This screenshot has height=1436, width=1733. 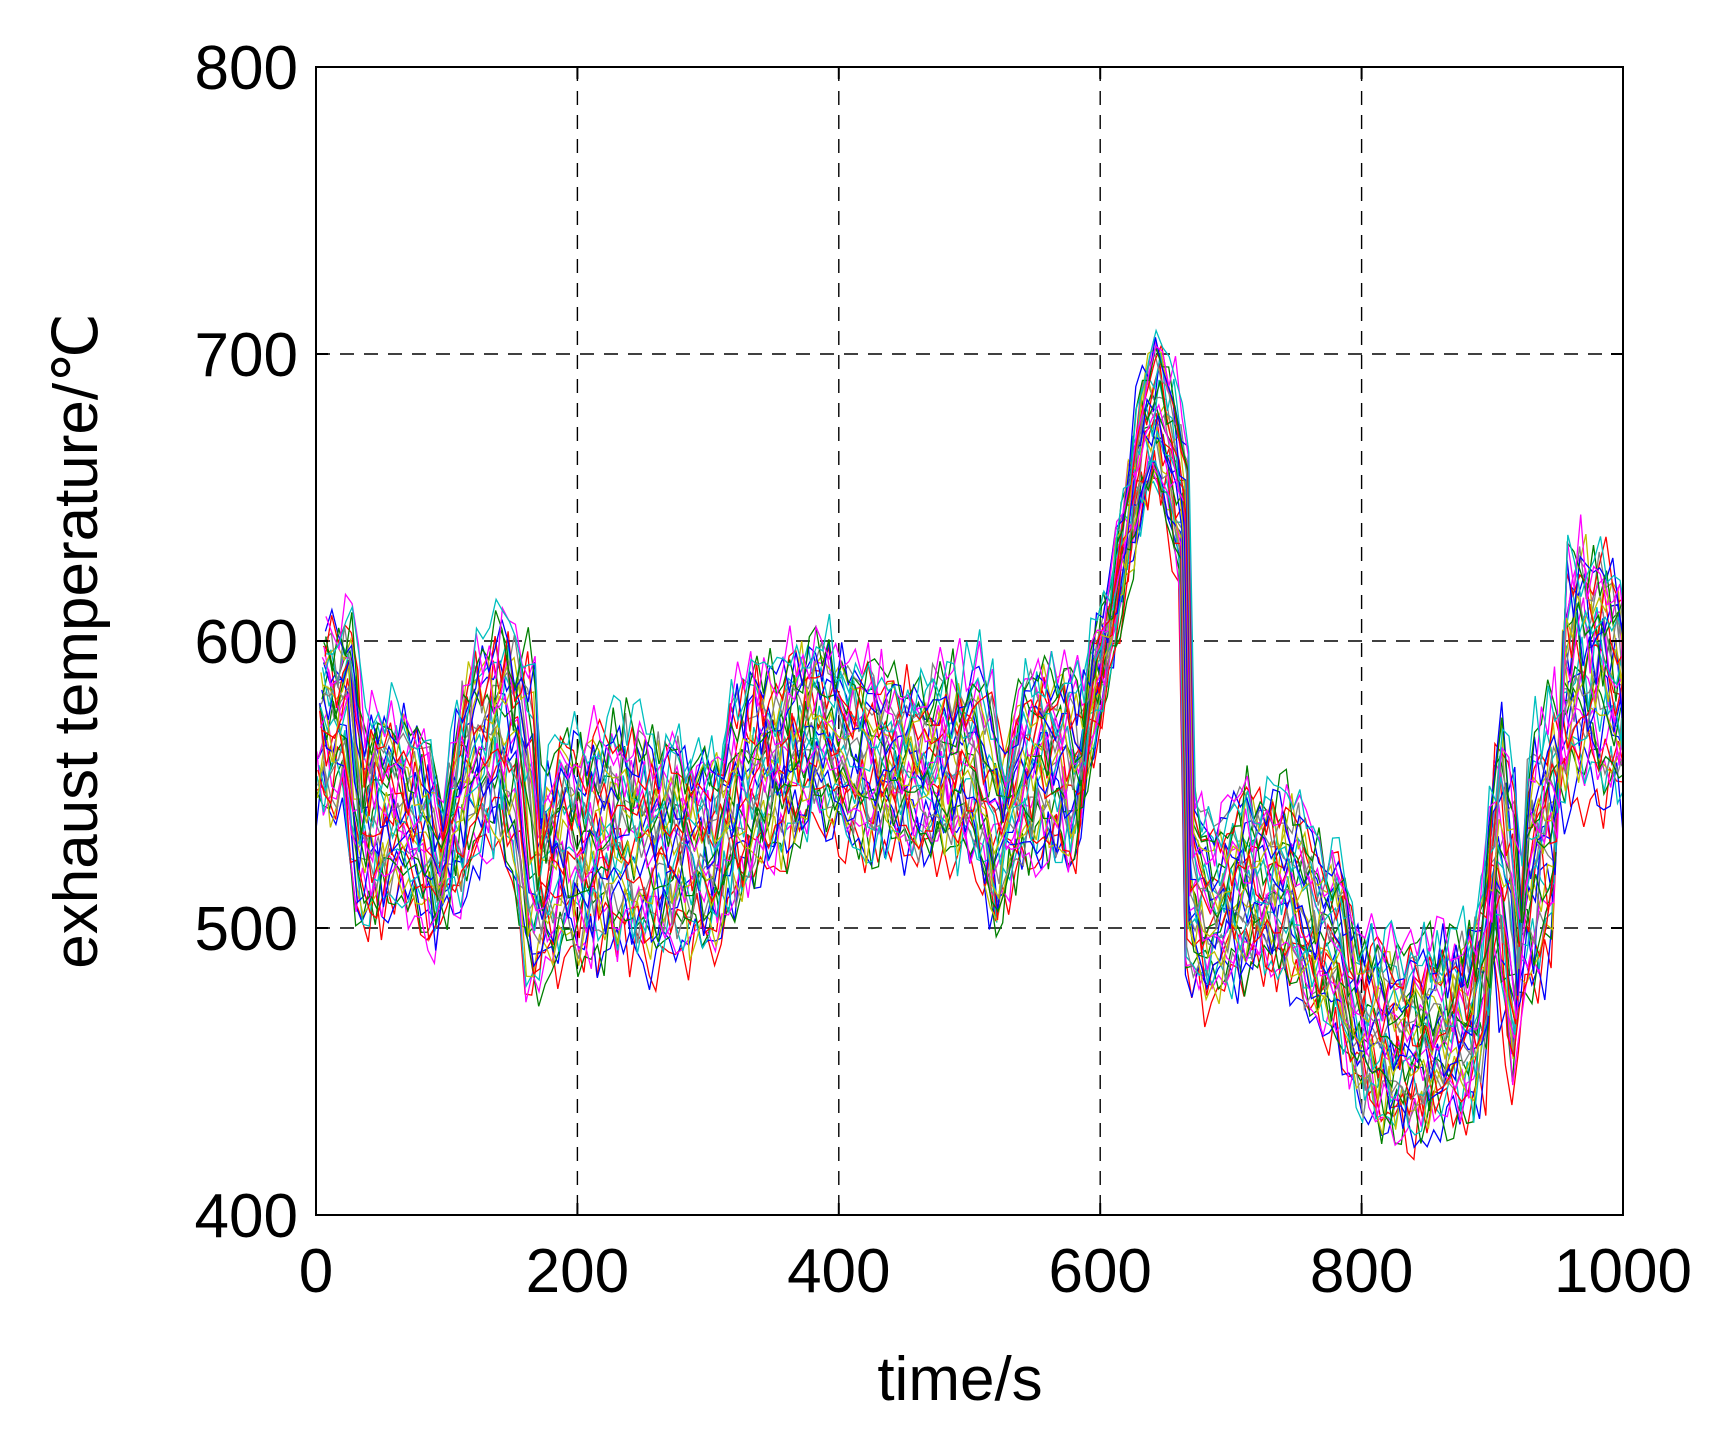 I want to click on y-tick-label-2: 600, so click(x=246, y=642).